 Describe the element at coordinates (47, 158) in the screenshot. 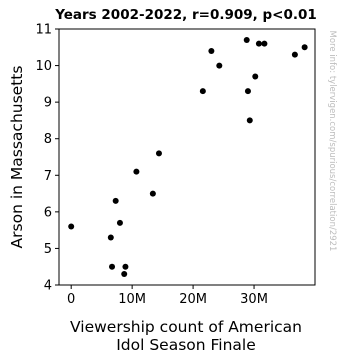

I see `y-axis: 4 5 6 7 8 9 10 11` at that location.